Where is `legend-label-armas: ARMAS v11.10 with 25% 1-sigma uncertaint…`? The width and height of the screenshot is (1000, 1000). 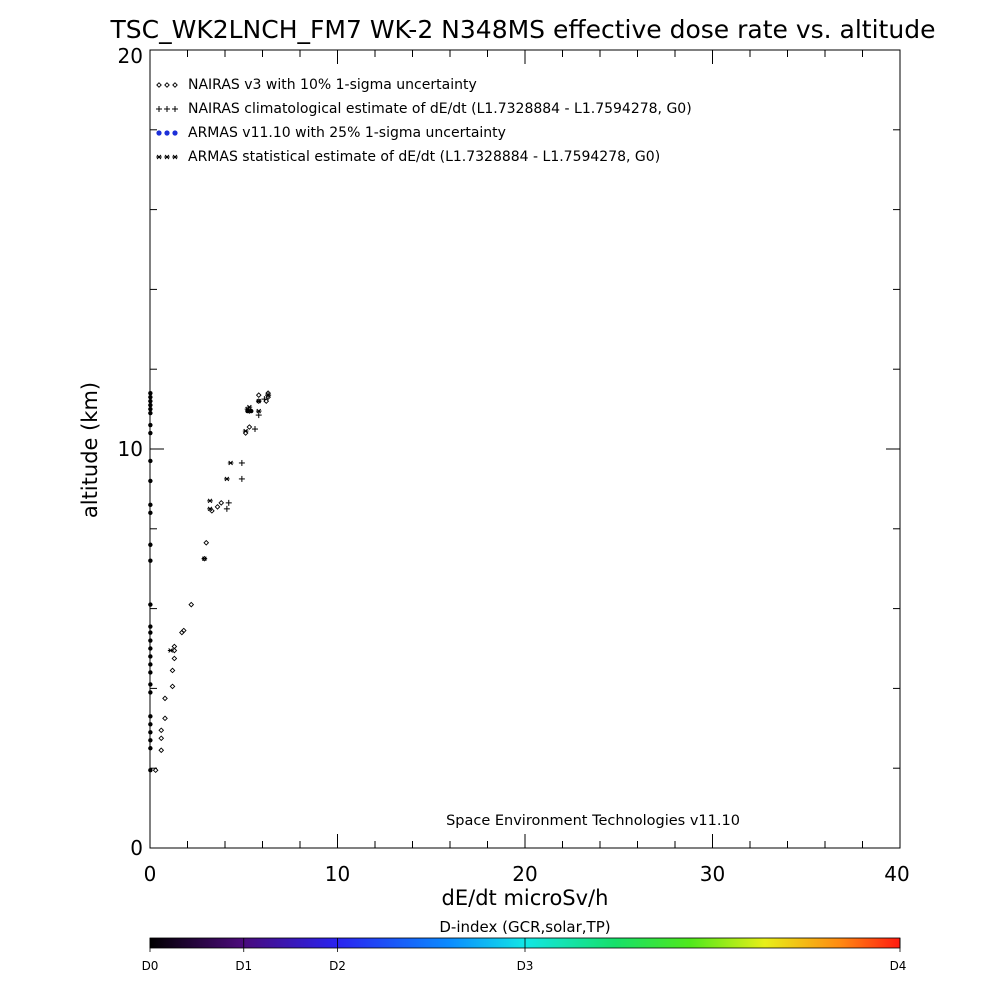
legend-label-armas: ARMAS v11.10 with 25% 1-sigma uncertaint… is located at coordinates (347, 133).